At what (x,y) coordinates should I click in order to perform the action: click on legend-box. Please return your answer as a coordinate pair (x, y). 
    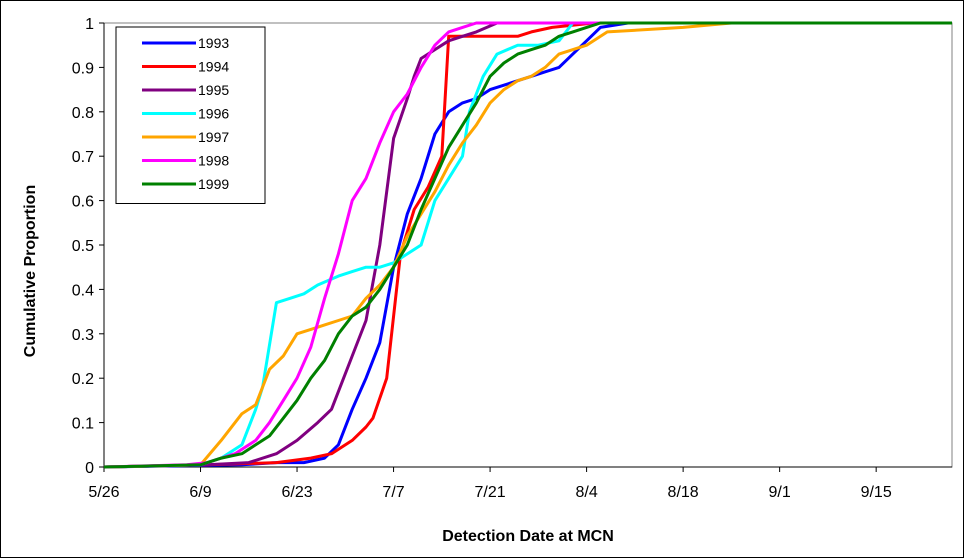
    Looking at the image, I should click on (190, 115).